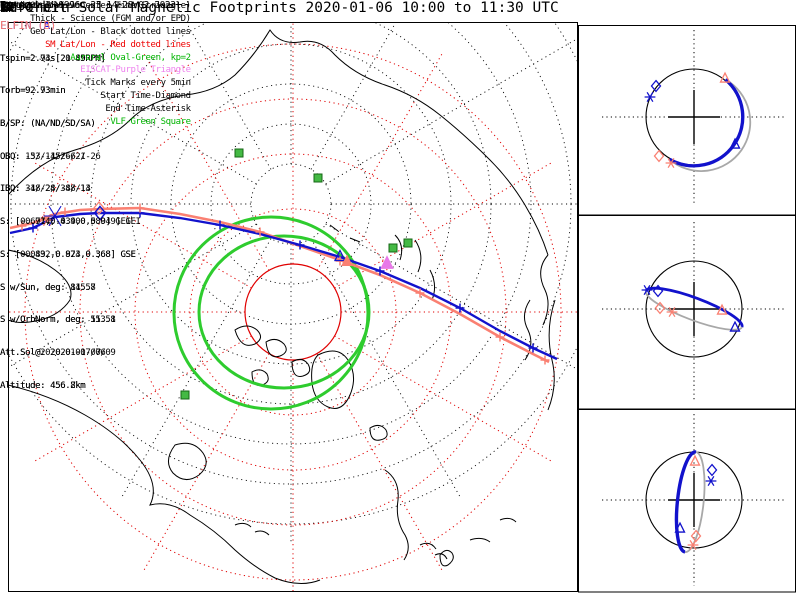  Describe the element at coordinates (53, 352) in the screenshot. I see `elfin-a-info-line: Att.Sol@2020-01-07/06` at that location.